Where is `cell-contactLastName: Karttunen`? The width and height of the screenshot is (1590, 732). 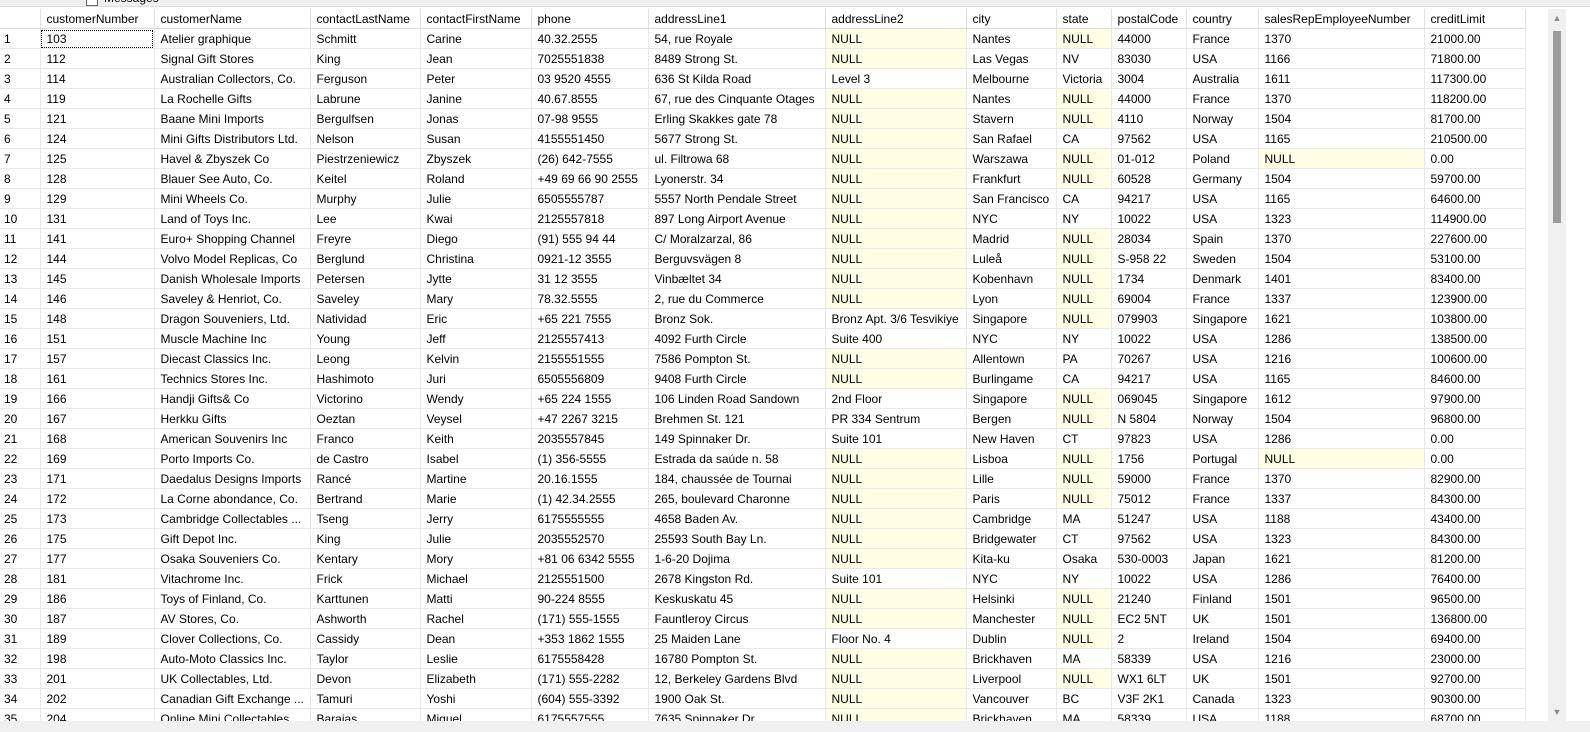 cell-contactLastName: Karttunen is located at coordinates (365, 598).